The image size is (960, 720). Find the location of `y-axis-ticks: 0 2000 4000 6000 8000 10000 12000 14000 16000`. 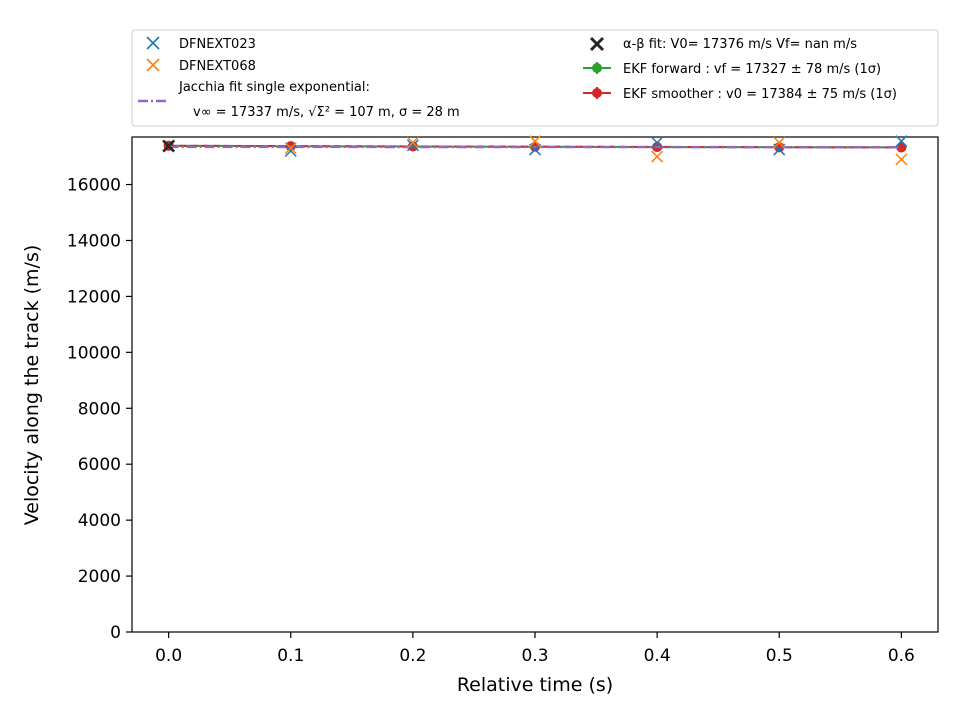

y-axis-ticks: 0 2000 4000 6000 8000 10000 12000 14000 16000 is located at coordinates (99, 409).